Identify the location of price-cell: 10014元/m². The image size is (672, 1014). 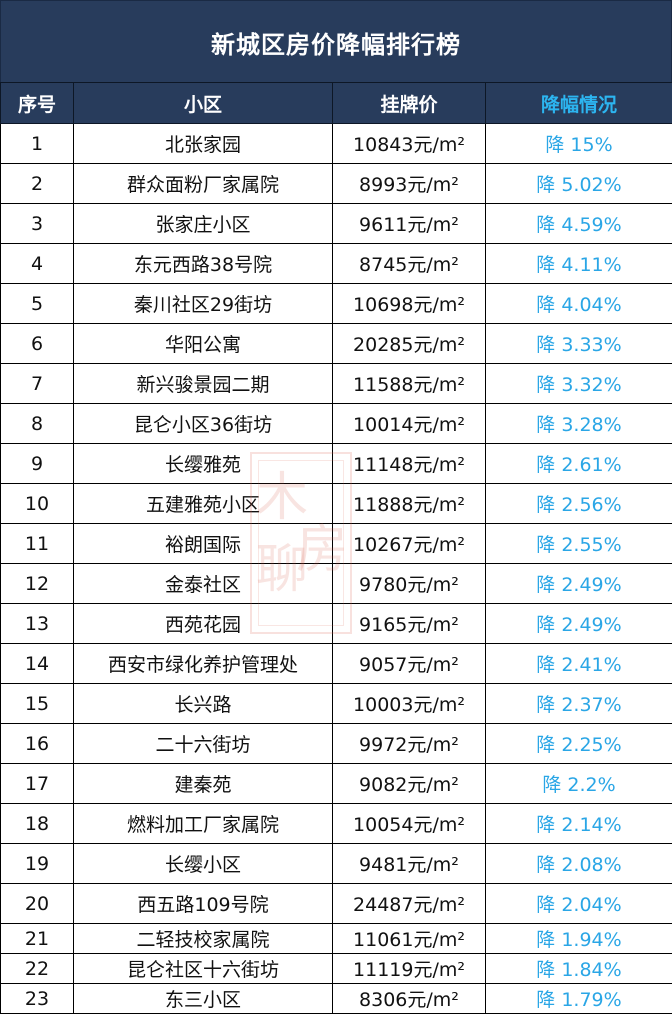
(409, 424).